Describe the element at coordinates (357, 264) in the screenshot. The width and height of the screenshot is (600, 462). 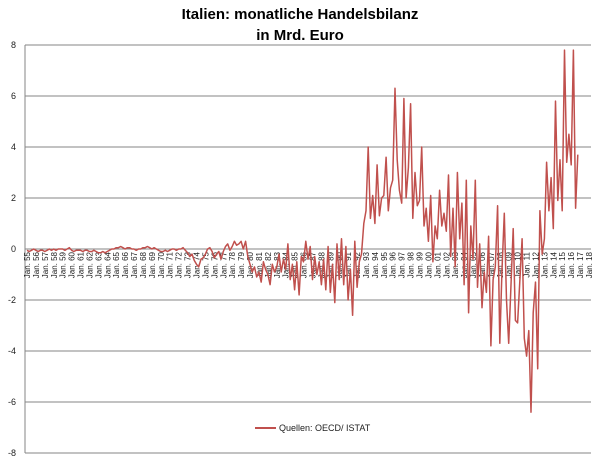
I see `x-tick-label: Jan. 92` at that location.